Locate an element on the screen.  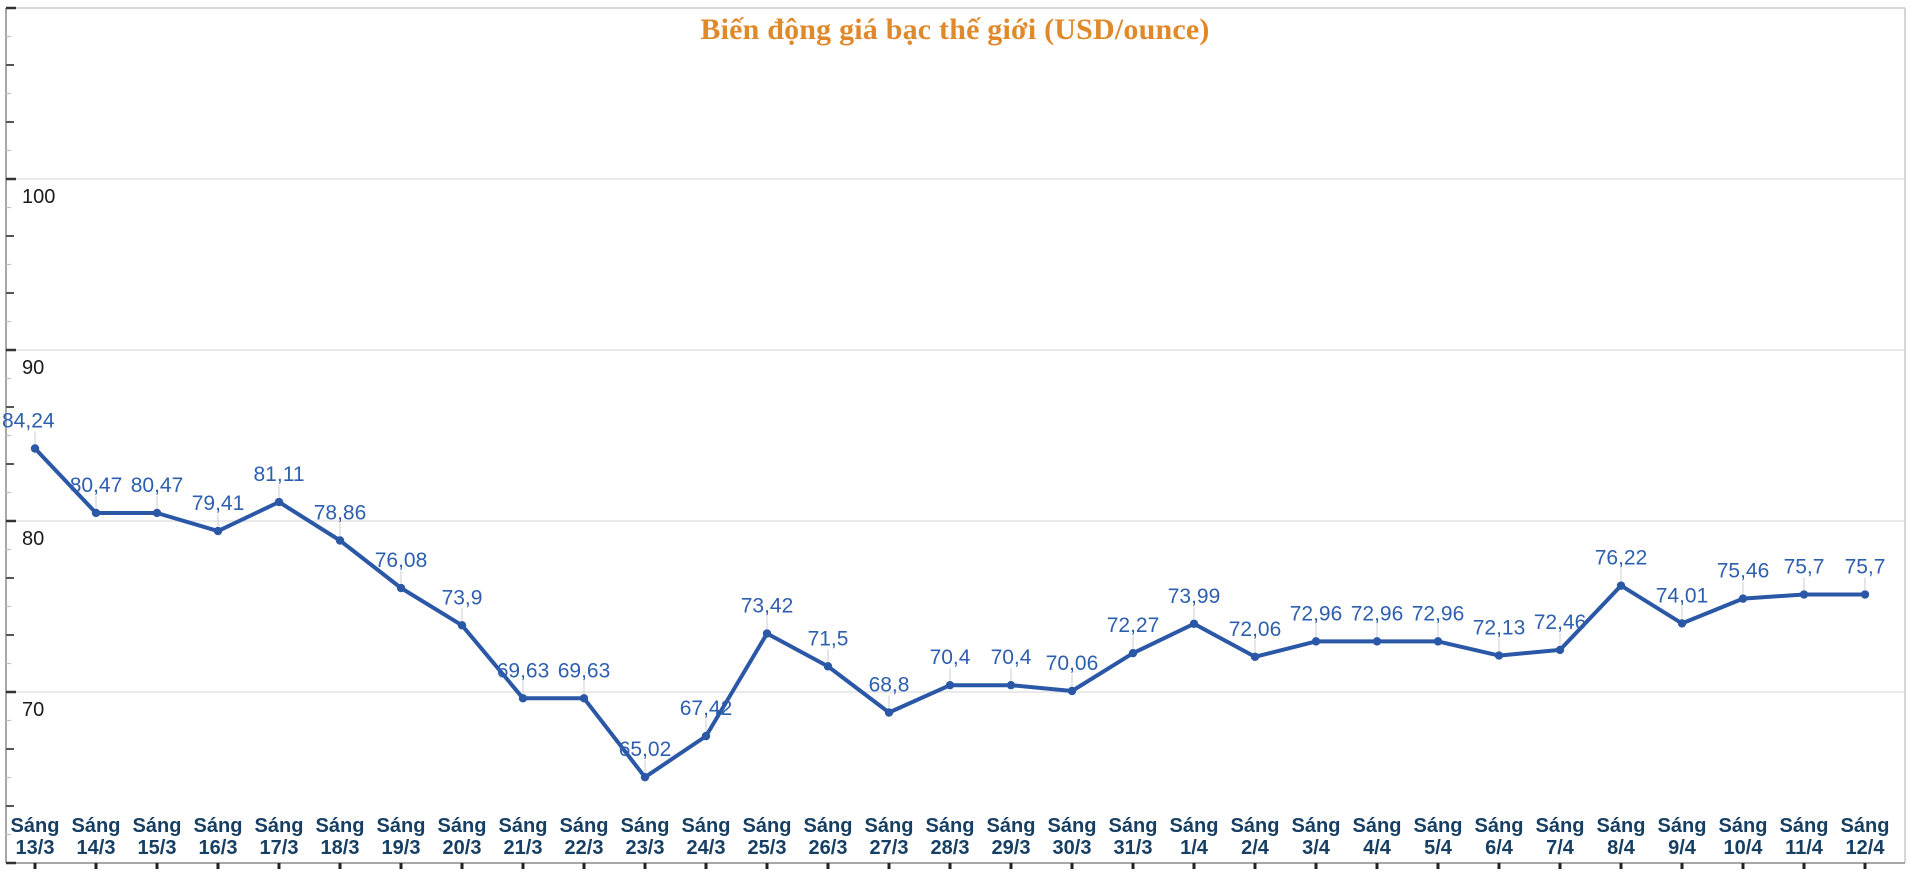
x-axis-label: Sáng 10/4 is located at coordinates (1743, 837).